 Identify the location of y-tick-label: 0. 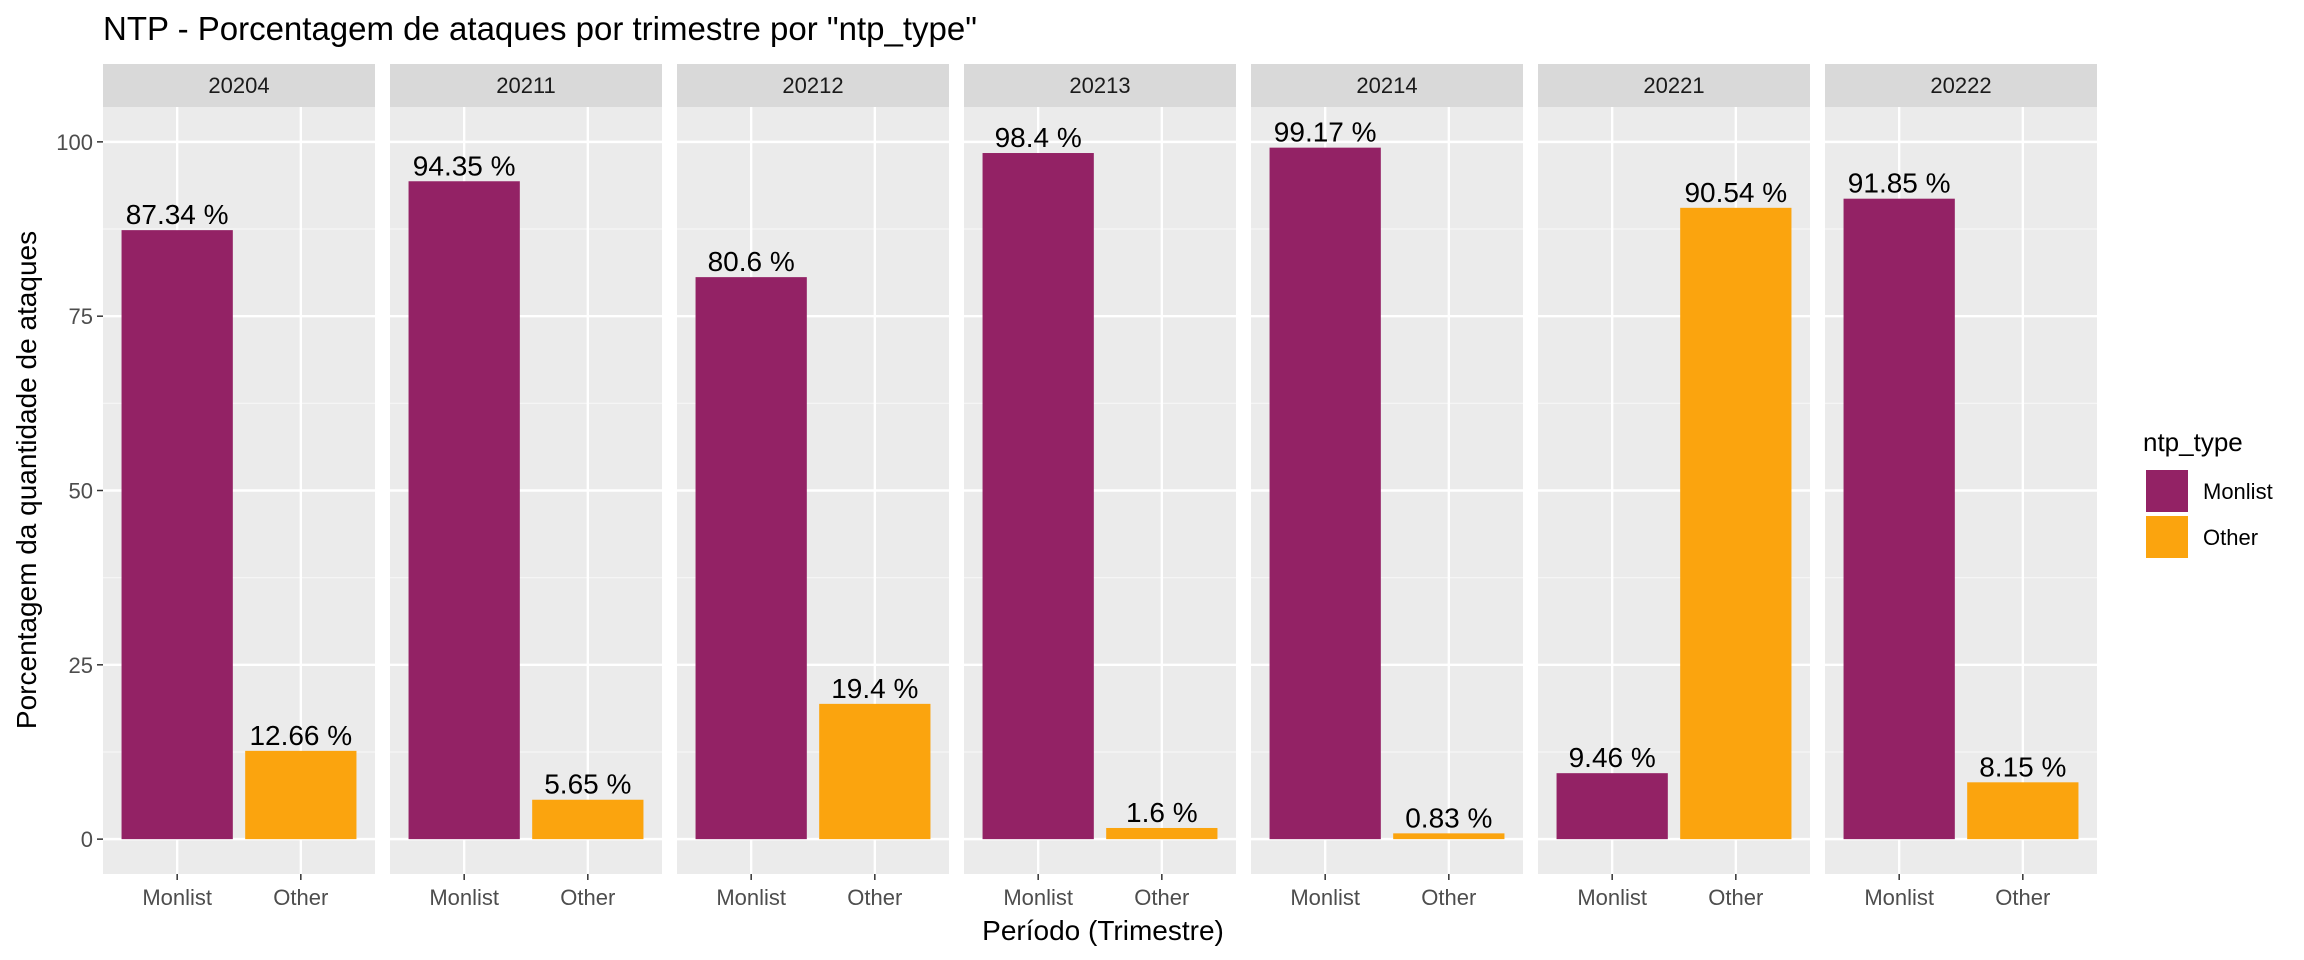
(87, 839).